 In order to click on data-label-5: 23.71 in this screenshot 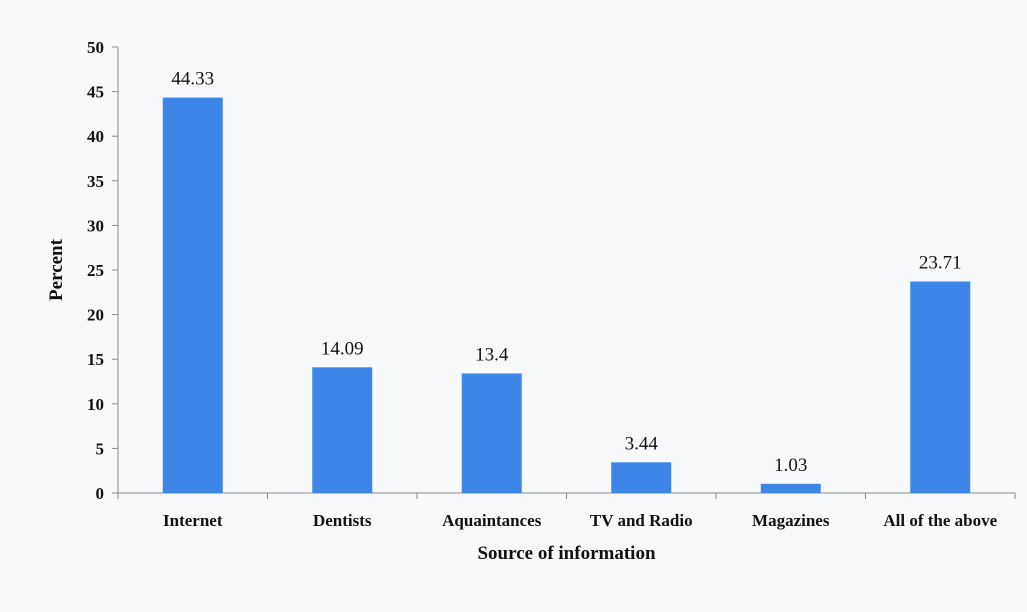, I will do `click(940, 263)`.